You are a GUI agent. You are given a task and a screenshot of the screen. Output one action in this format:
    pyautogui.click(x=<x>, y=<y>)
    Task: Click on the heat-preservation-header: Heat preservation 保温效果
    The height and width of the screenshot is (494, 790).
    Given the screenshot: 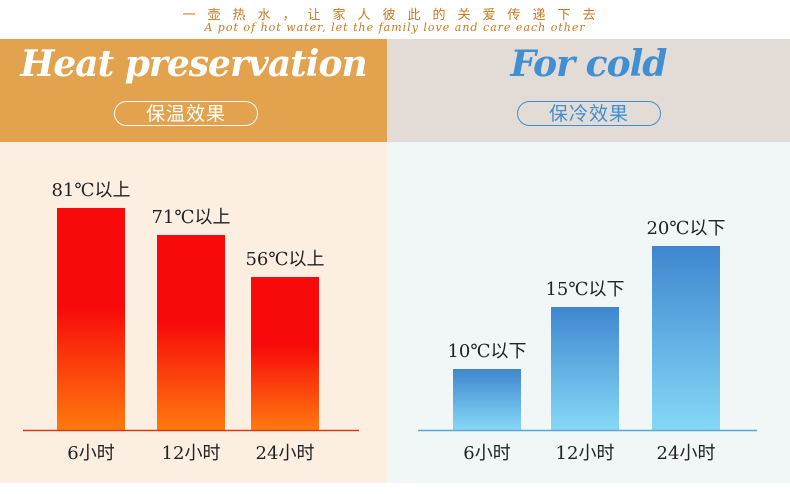 What is the action you would take?
    pyautogui.click(x=193, y=90)
    